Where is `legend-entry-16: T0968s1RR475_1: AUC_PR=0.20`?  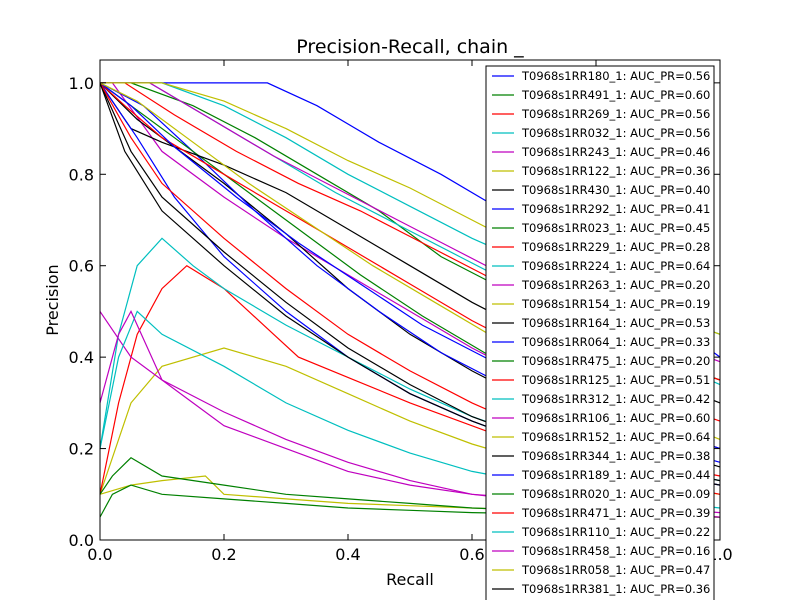
legend-entry-16: T0968s1RR475_1: AUC_PR=0.20 is located at coordinates (601, 361).